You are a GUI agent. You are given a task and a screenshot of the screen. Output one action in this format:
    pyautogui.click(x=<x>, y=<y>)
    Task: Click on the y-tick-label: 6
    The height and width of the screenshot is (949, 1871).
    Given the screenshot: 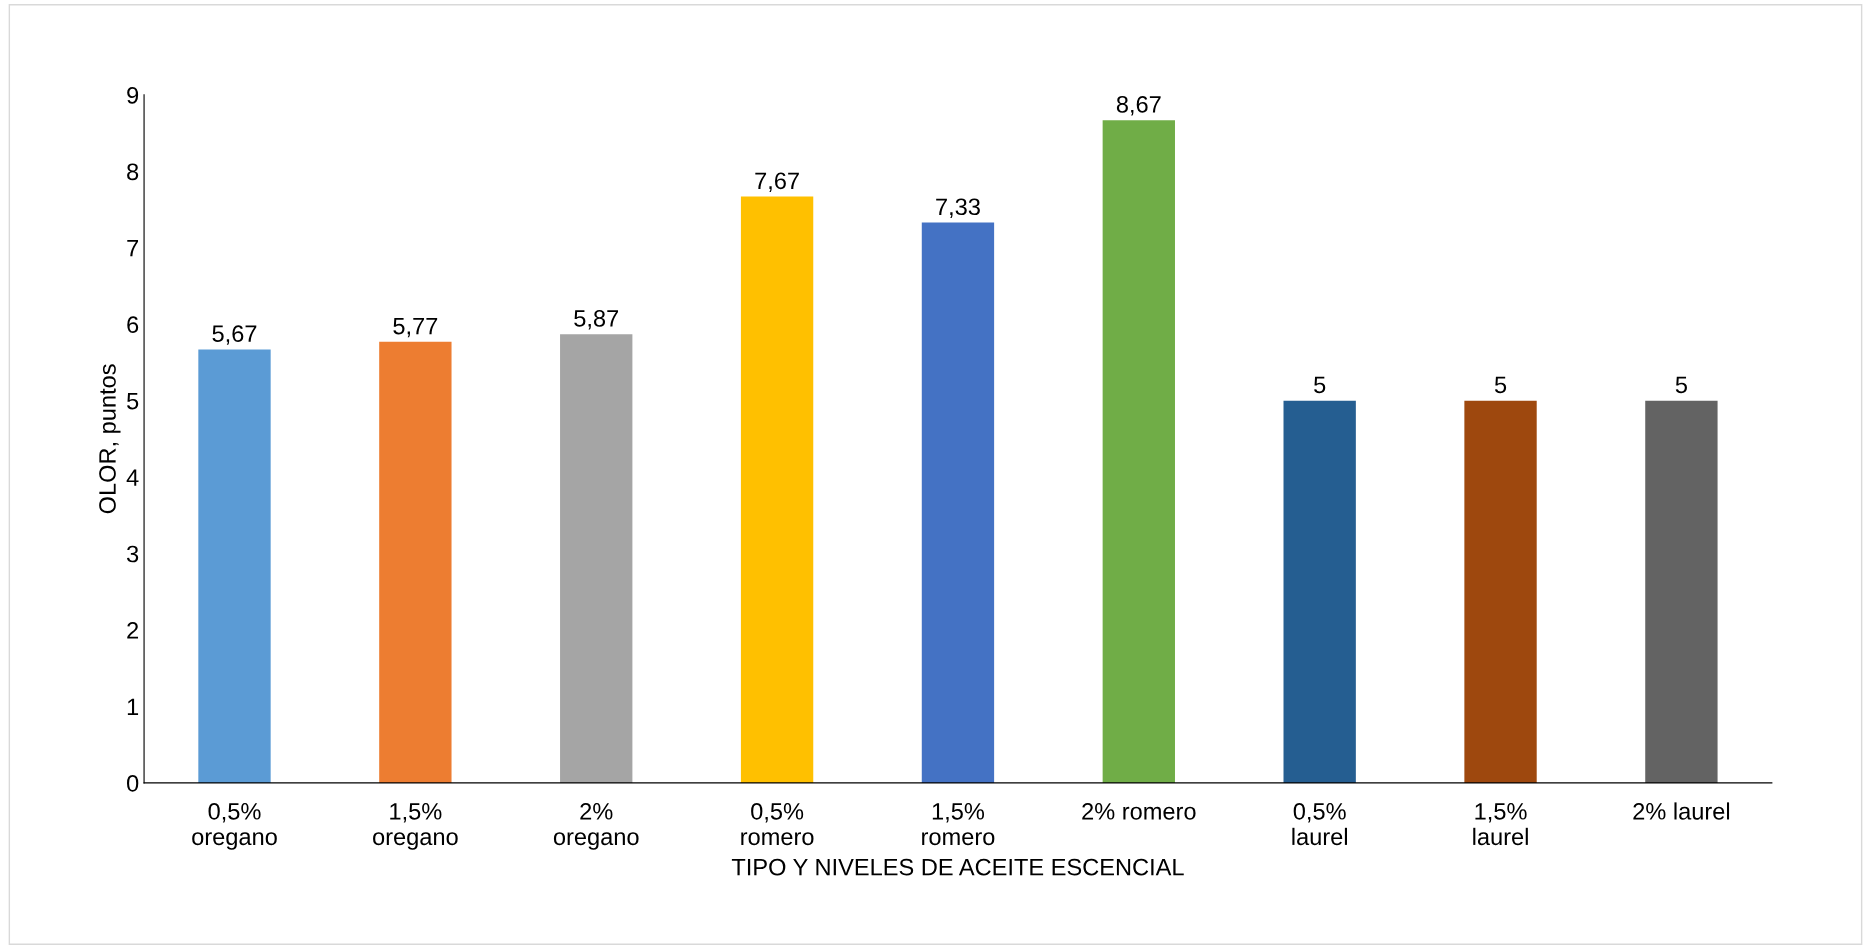 What is the action you would take?
    pyautogui.click(x=133, y=325)
    